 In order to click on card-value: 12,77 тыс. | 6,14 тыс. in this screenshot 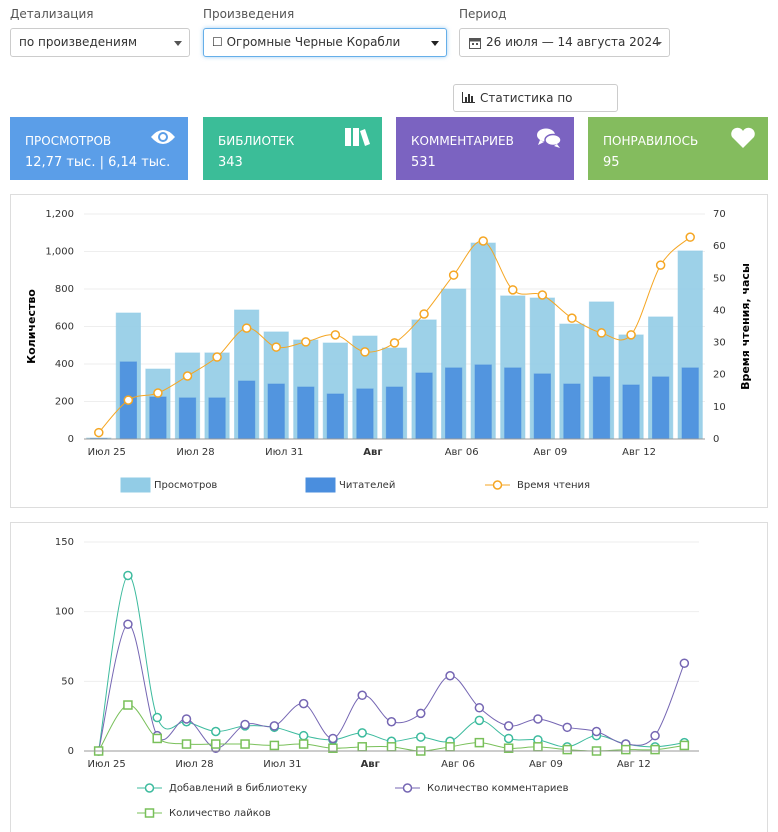, I will do `click(98, 162)`.